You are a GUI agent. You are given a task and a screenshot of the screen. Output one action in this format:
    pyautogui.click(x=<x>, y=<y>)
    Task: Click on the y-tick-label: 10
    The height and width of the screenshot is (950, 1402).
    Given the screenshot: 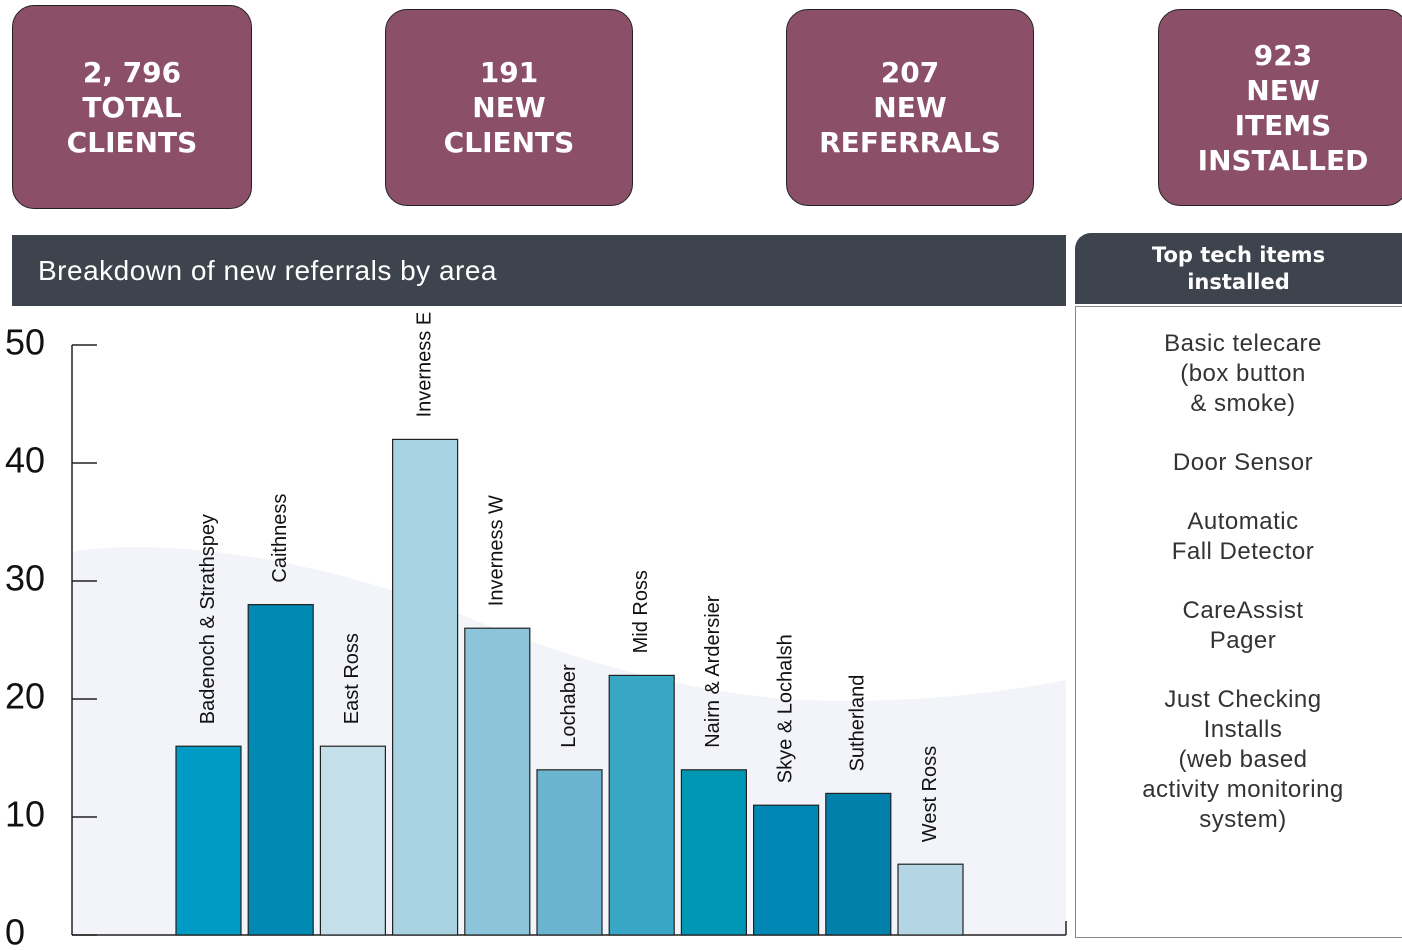 What is the action you would take?
    pyautogui.click(x=25, y=814)
    